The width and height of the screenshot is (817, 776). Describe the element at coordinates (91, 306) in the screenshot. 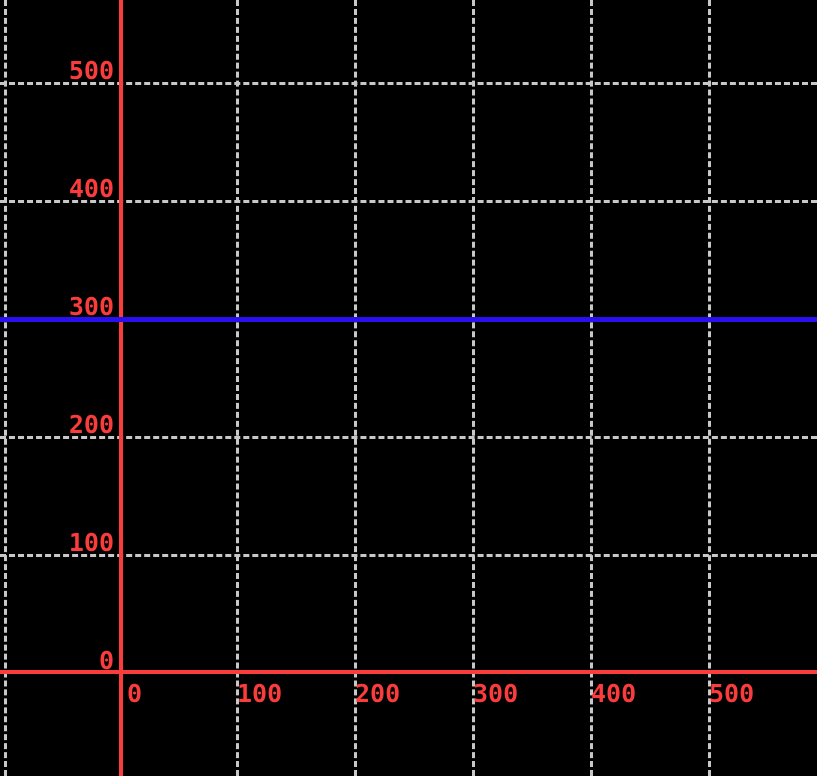

I see `y-tick-label-300: 300` at that location.